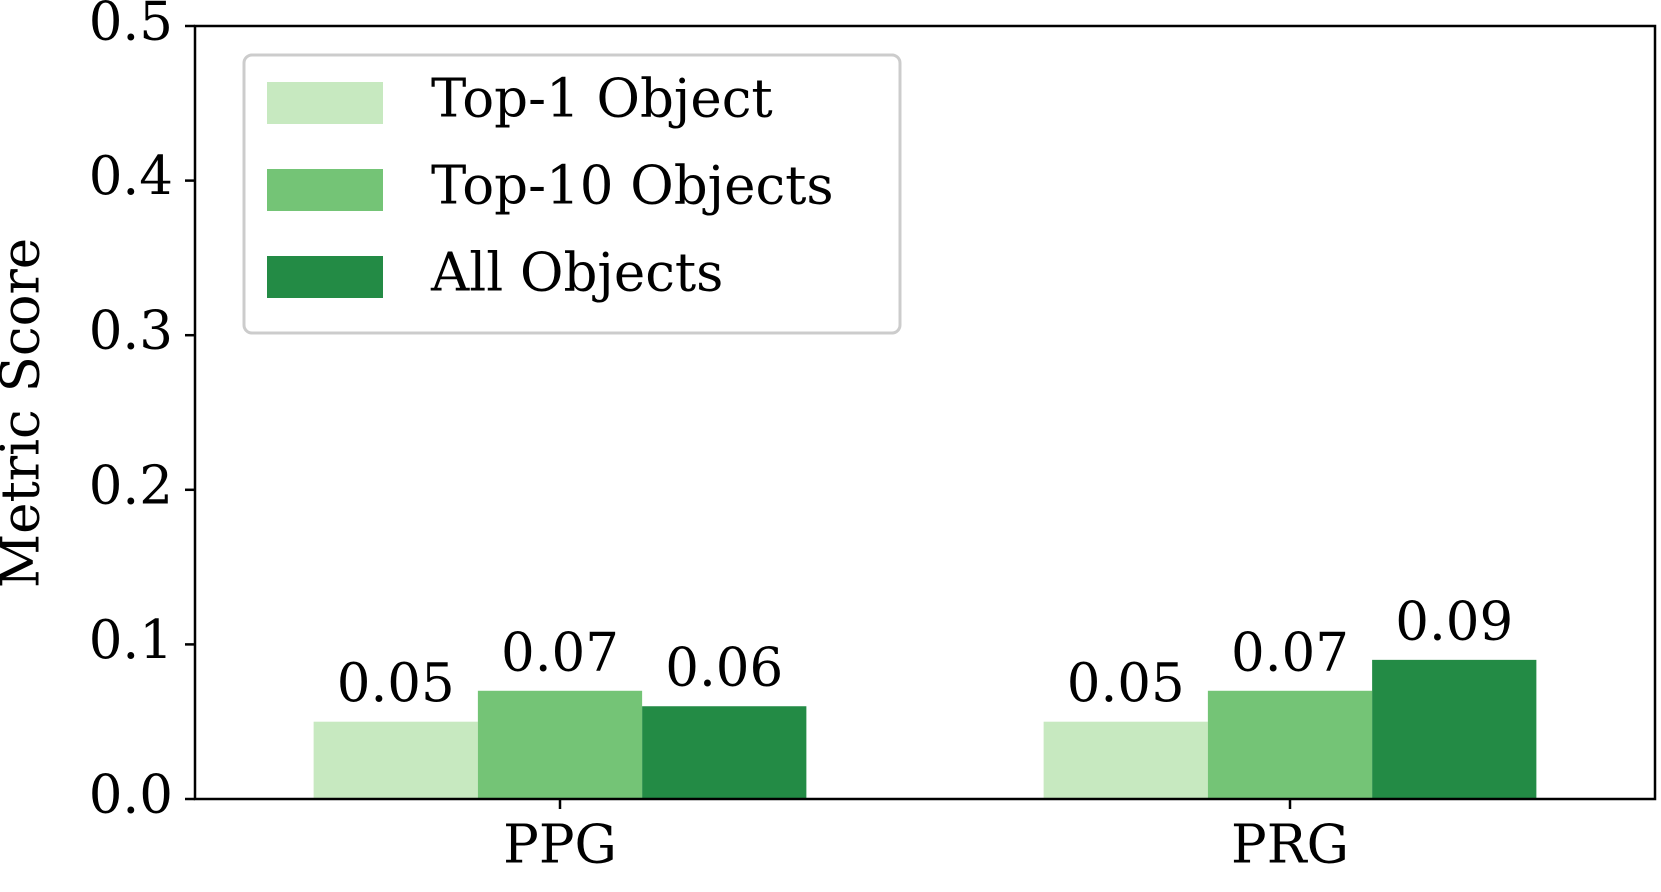 This screenshot has height=892, width=1661. I want to click on legend-box, so click(572, 194).